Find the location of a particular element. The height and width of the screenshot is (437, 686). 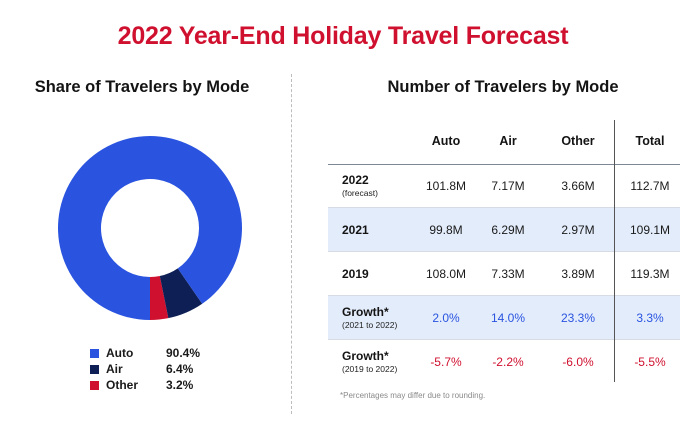

table-cell-air: -2.2% is located at coordinates (508, 362).